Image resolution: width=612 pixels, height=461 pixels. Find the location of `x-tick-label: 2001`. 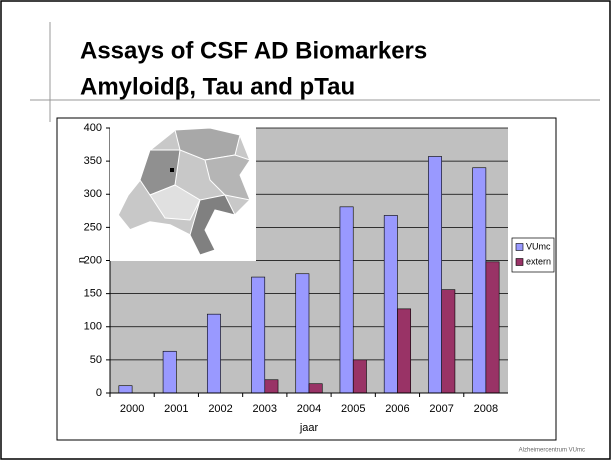

x-tick-label: 2001 is located at coordinates (176, 409).